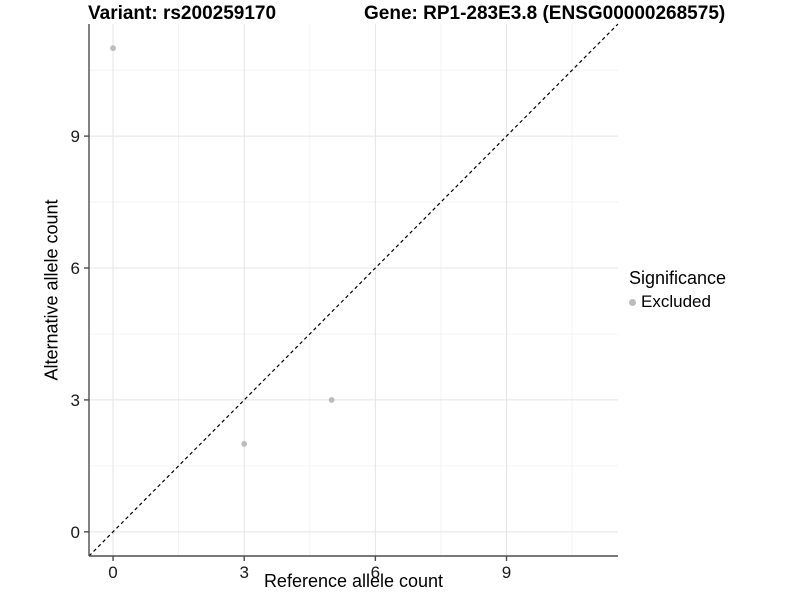 The height and width of the screenshot is (600, 800). I want to click on plot-title-gene: Gene: RP1-283E3.8 (ENSG00000268575), so click(545, 13).